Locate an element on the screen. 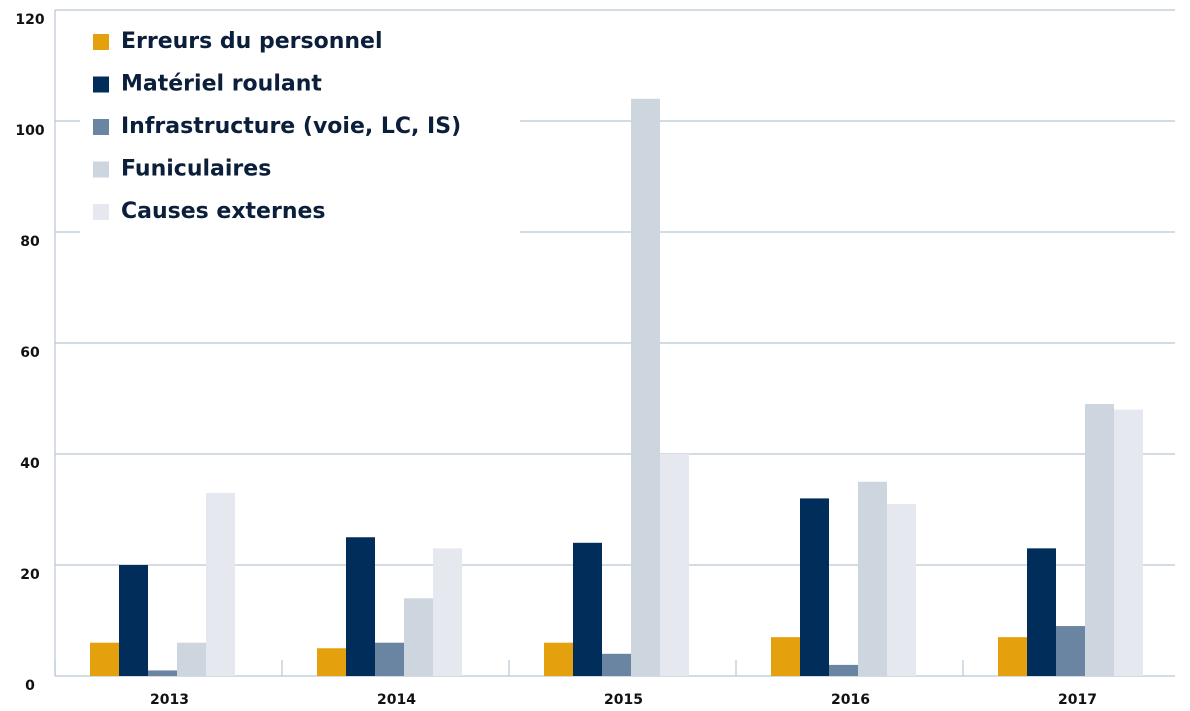 The image size is (1190, 711). legend-label: Erreurs du personnel is located at coordinates (252, 41).